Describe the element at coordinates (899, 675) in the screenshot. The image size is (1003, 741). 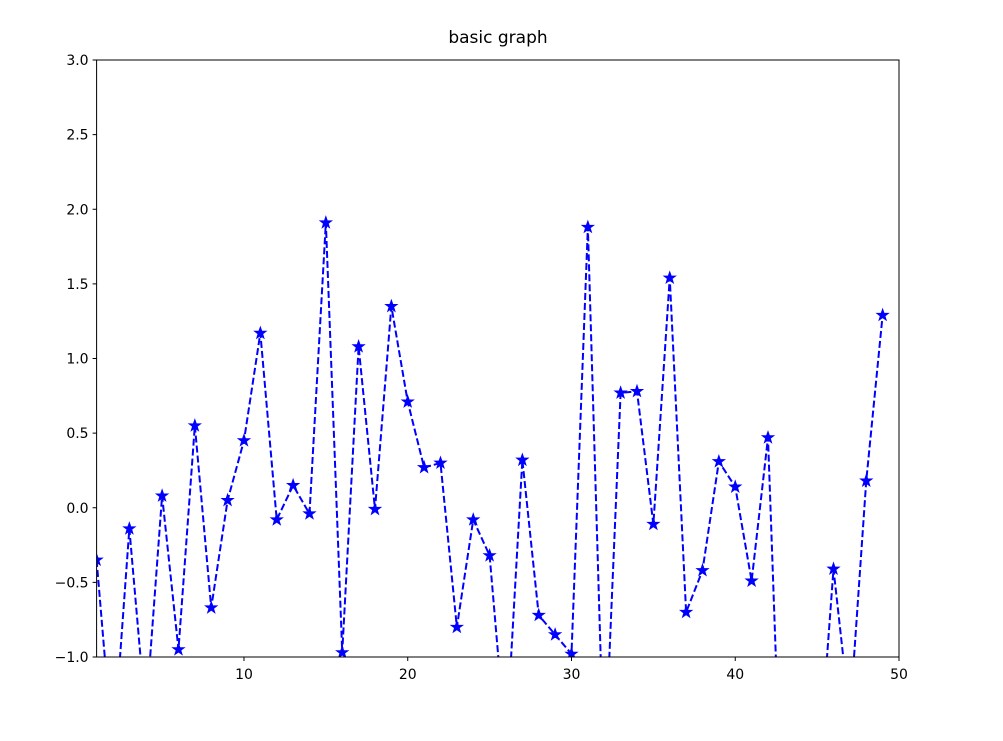
I see `x-tick-label: 50` at that location.